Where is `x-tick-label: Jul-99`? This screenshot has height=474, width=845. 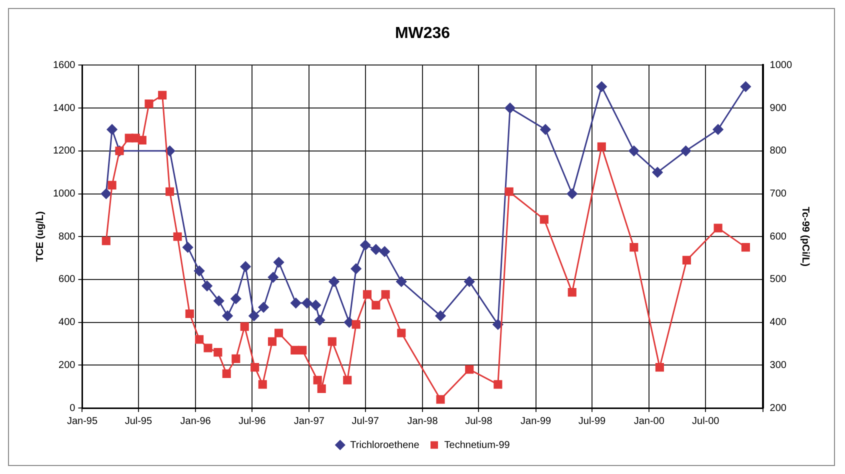
x-tick-label: Jul-99 is located at coordinates (592, 421).